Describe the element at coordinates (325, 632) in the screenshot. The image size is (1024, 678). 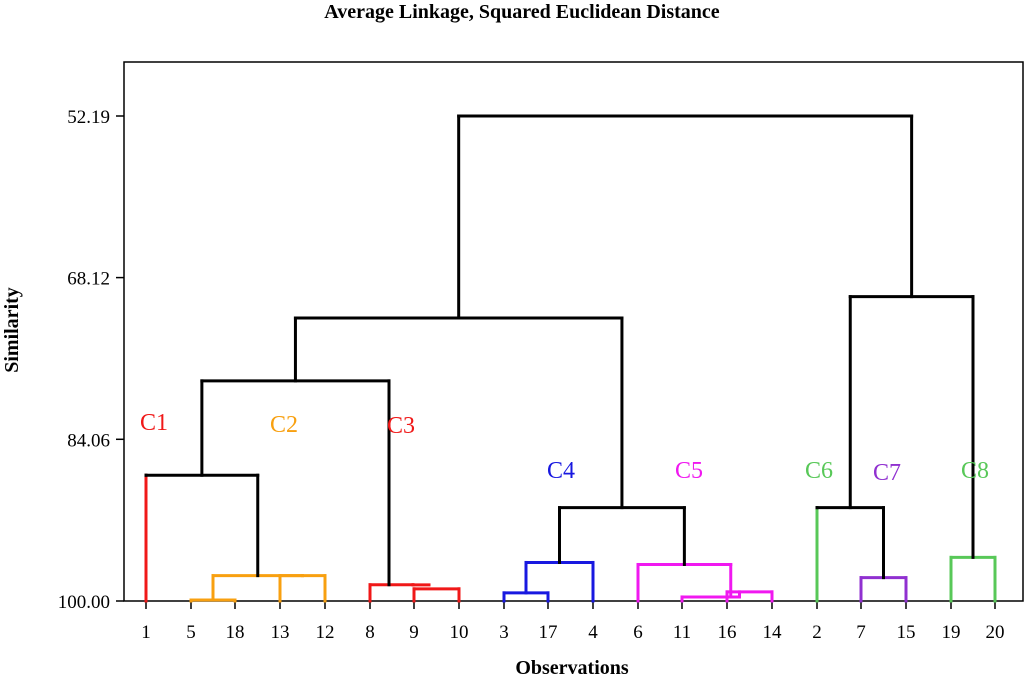
I see `x-tick-label: 12` at that location.